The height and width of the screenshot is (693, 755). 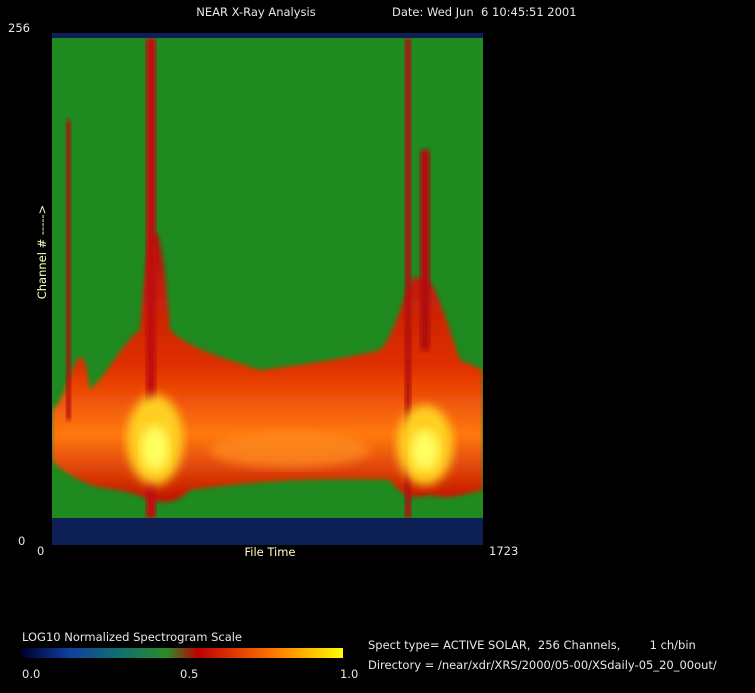 What do you see at coordinates (21, 541) in the screenshot?
I see `y-min: 0` at bounding box center [21, 541].